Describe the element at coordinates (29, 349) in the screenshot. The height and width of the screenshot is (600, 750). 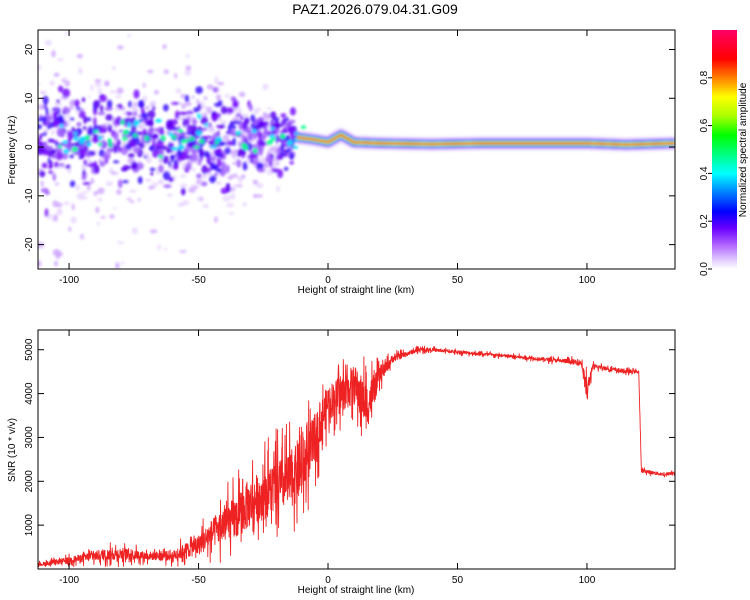
I see `snr-y-tick-label: 5000` at that location.